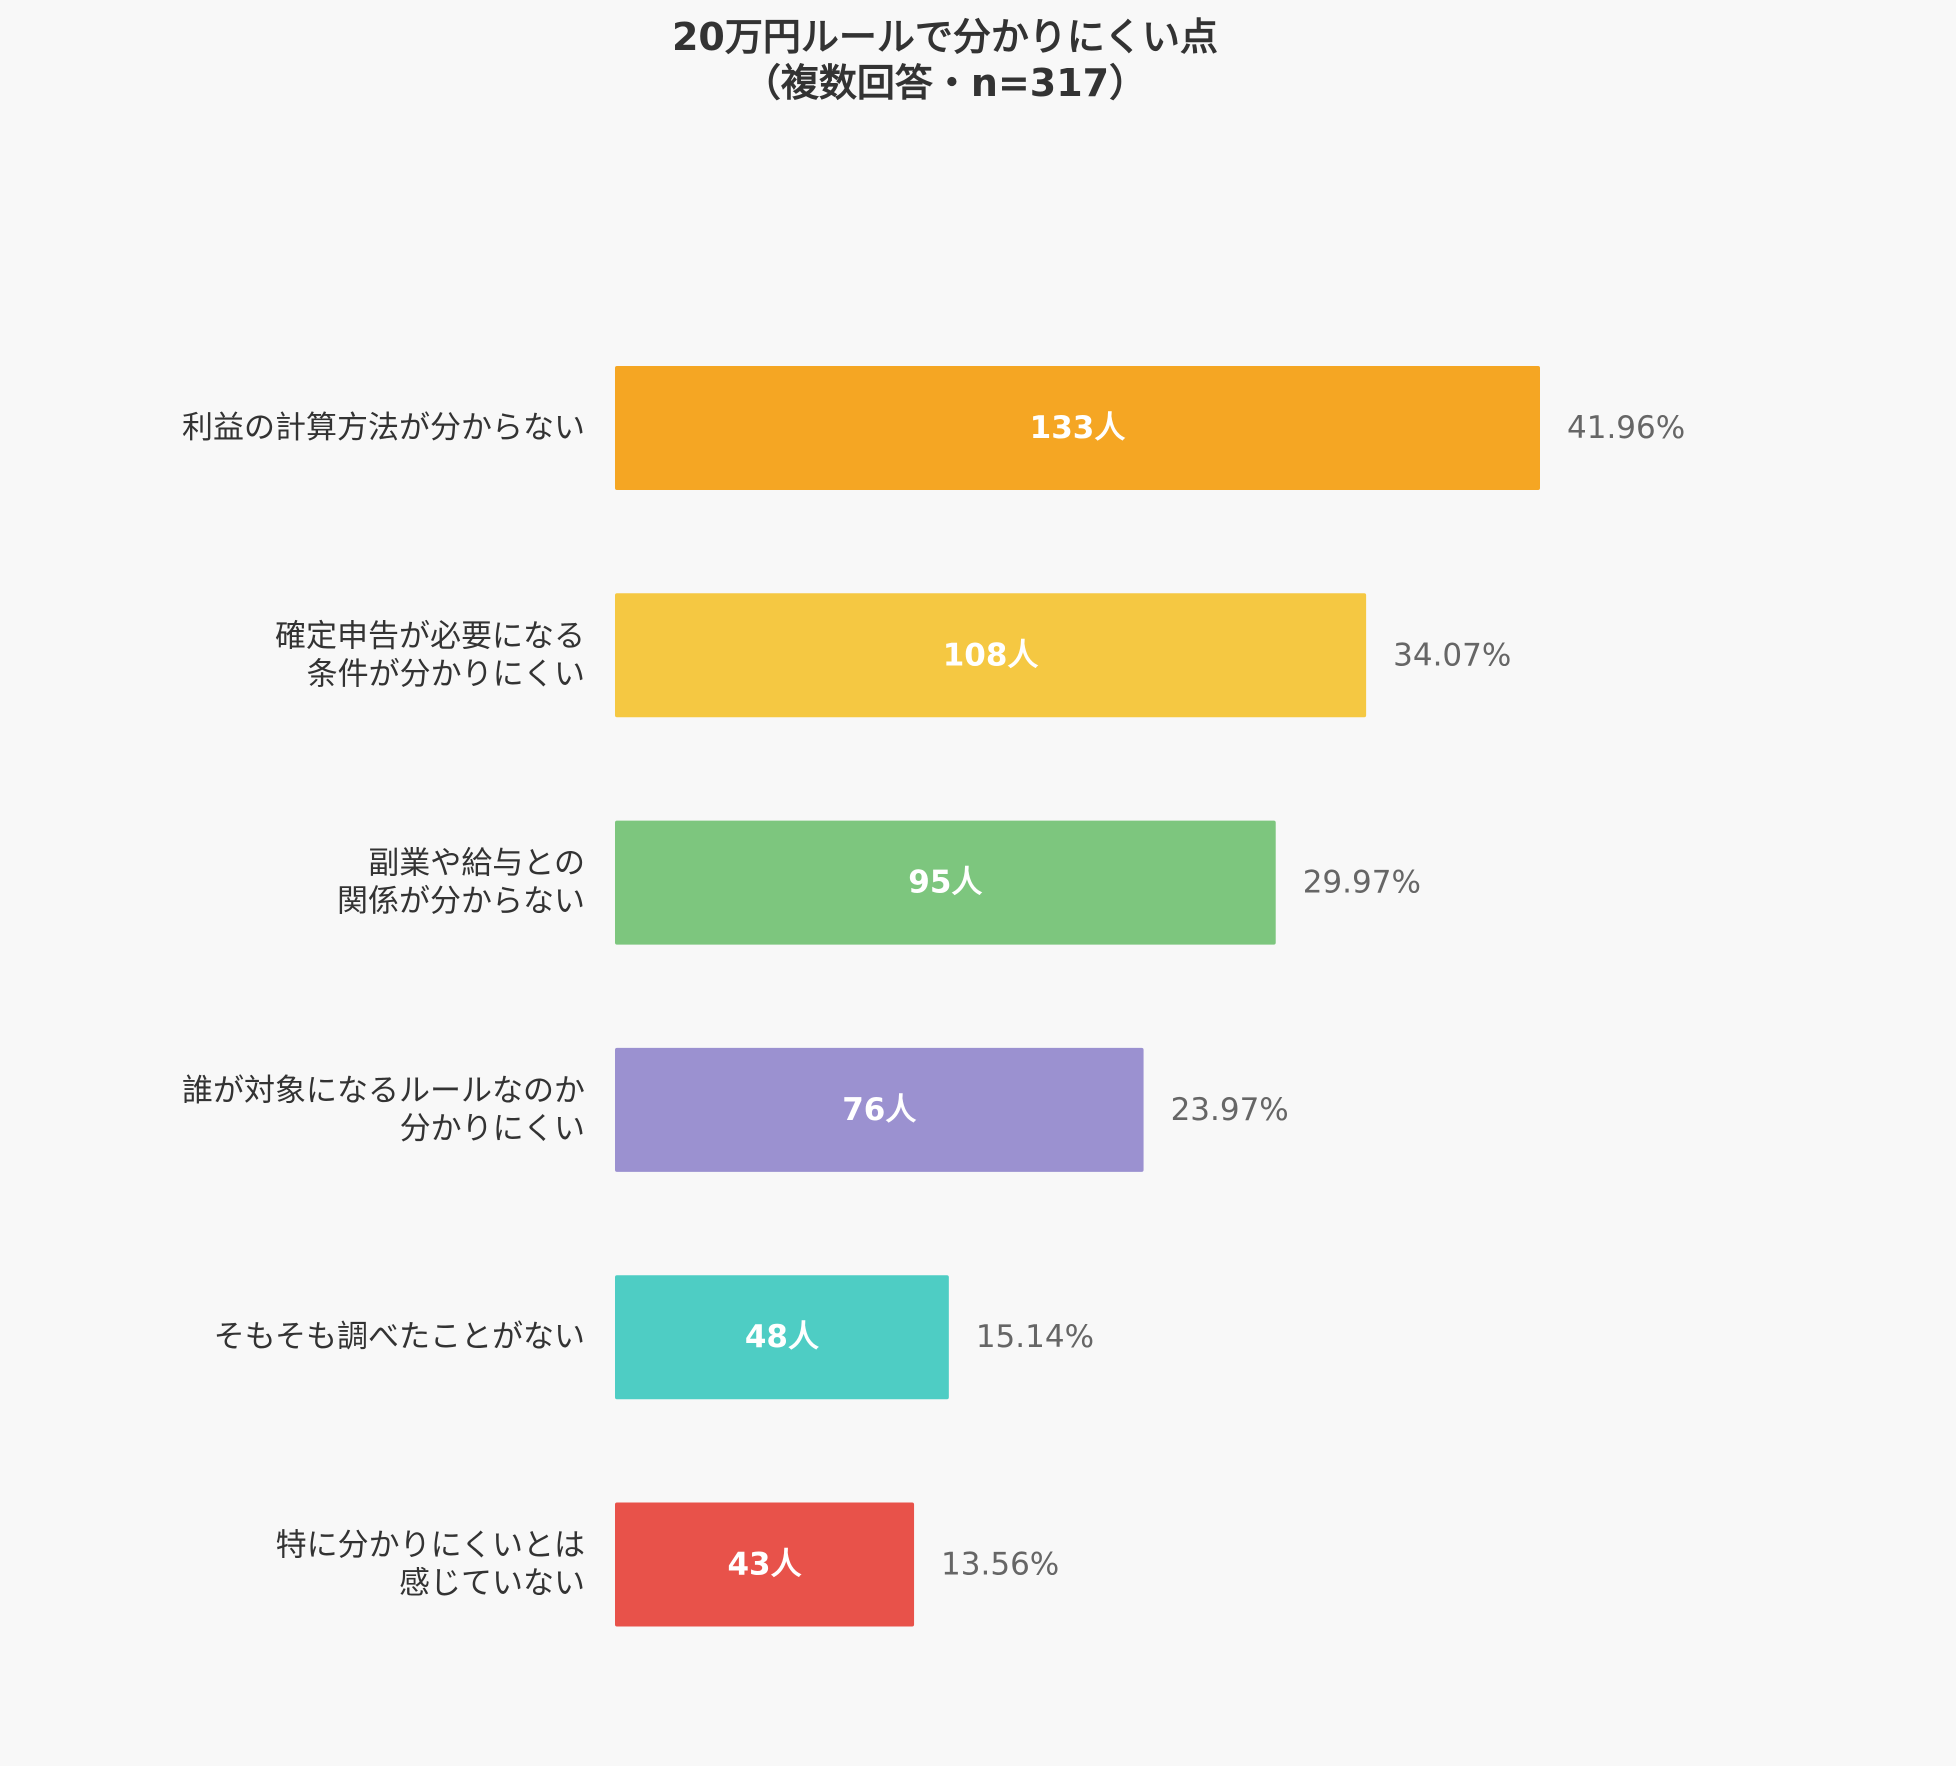  What do you see at coordinates (1000, 1565) in the screenshot?
I see `percentage-label-5: 13.56%` at bounding box center [1000, 1565].